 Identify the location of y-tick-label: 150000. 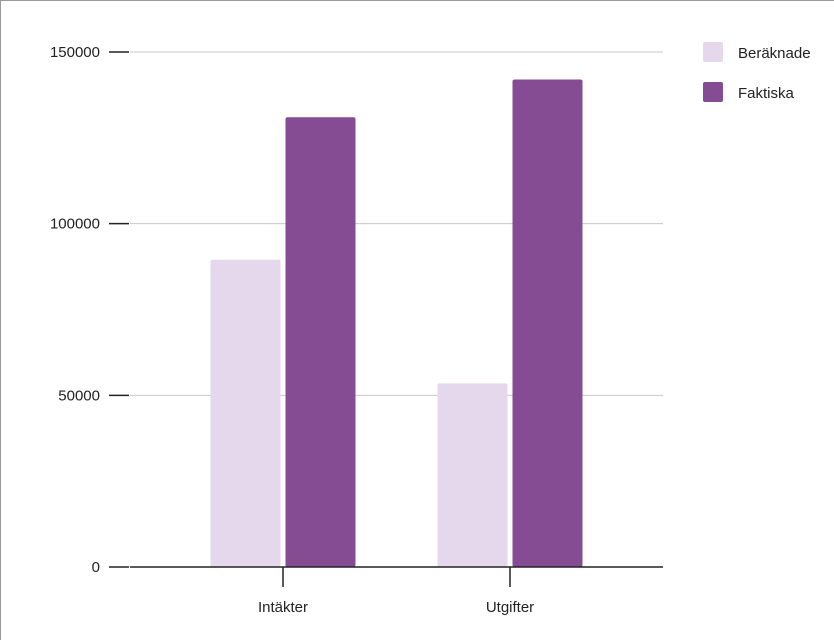
(75, 52).